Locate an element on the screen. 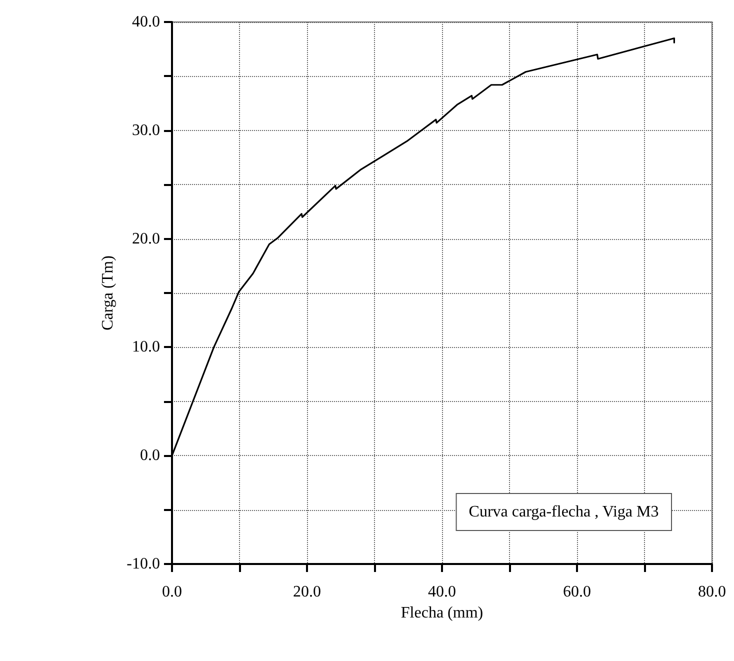 The image size is (734, 661). annotation: Curva carga-flecha , Viga M3 is located at coordinates (563, 512).